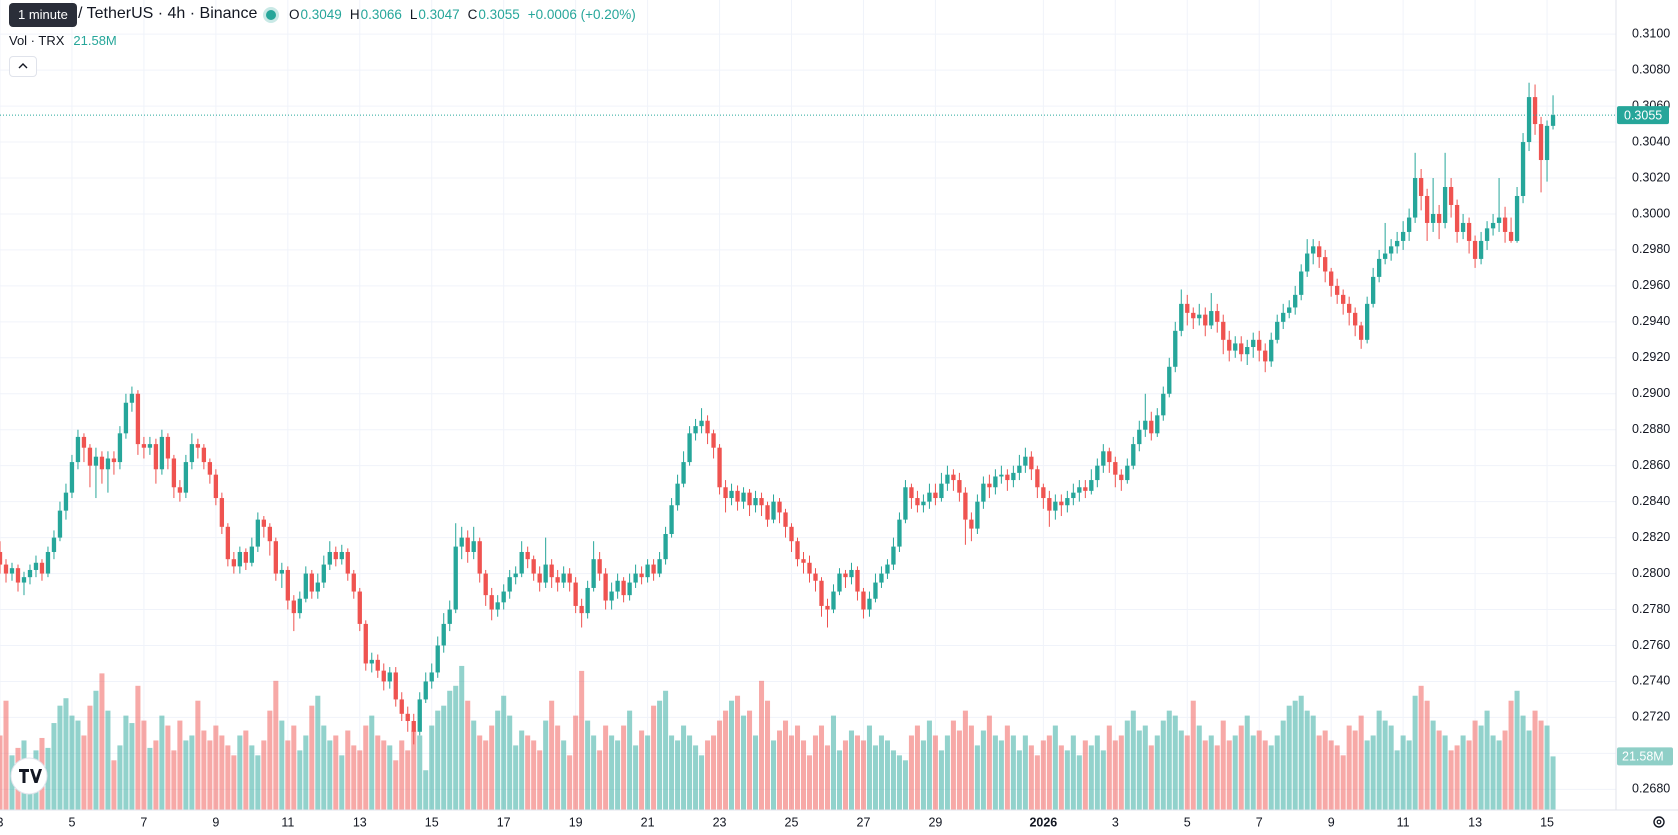 The image size is (1678, 835). I want to click on price-change: +0.0006 (+0.20%), so click(581, 14).